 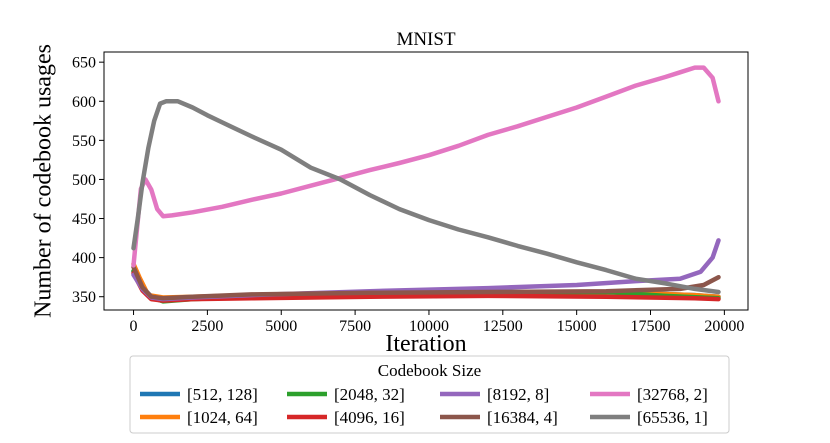 I want to click on legend-box, so click(x=429, y=394).